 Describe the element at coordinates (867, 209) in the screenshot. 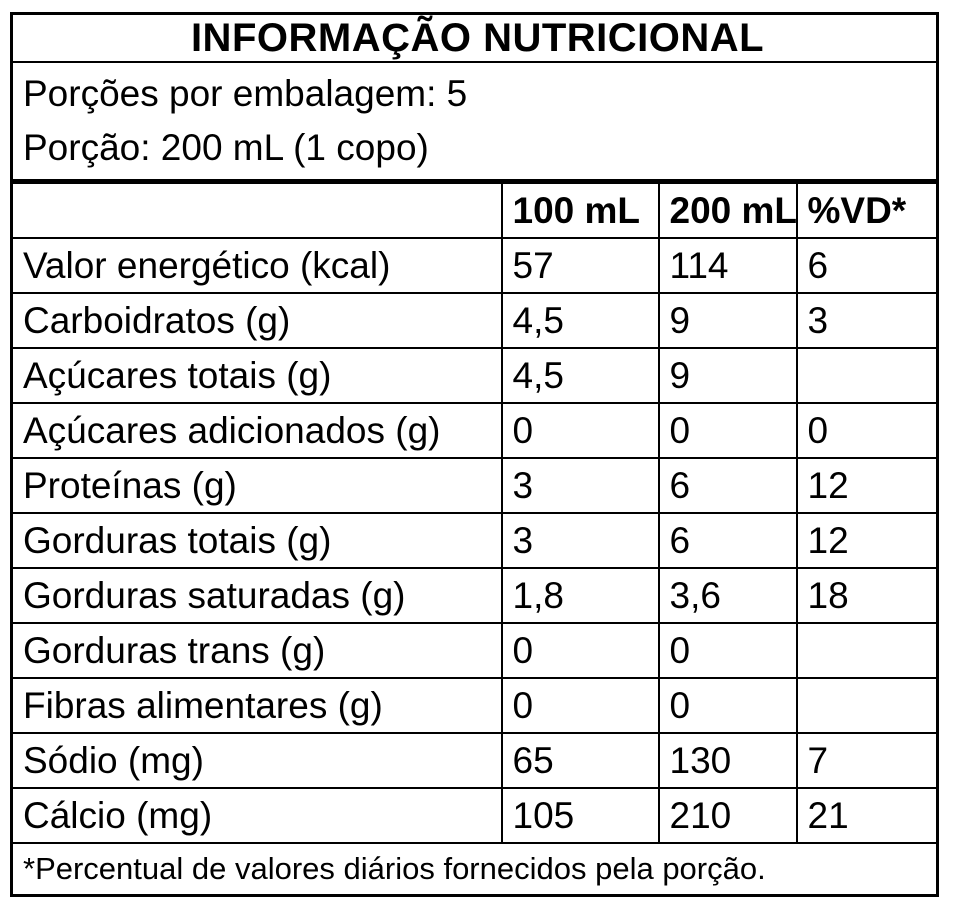

I see `column-header-pct-vd: %VD*` at that location.